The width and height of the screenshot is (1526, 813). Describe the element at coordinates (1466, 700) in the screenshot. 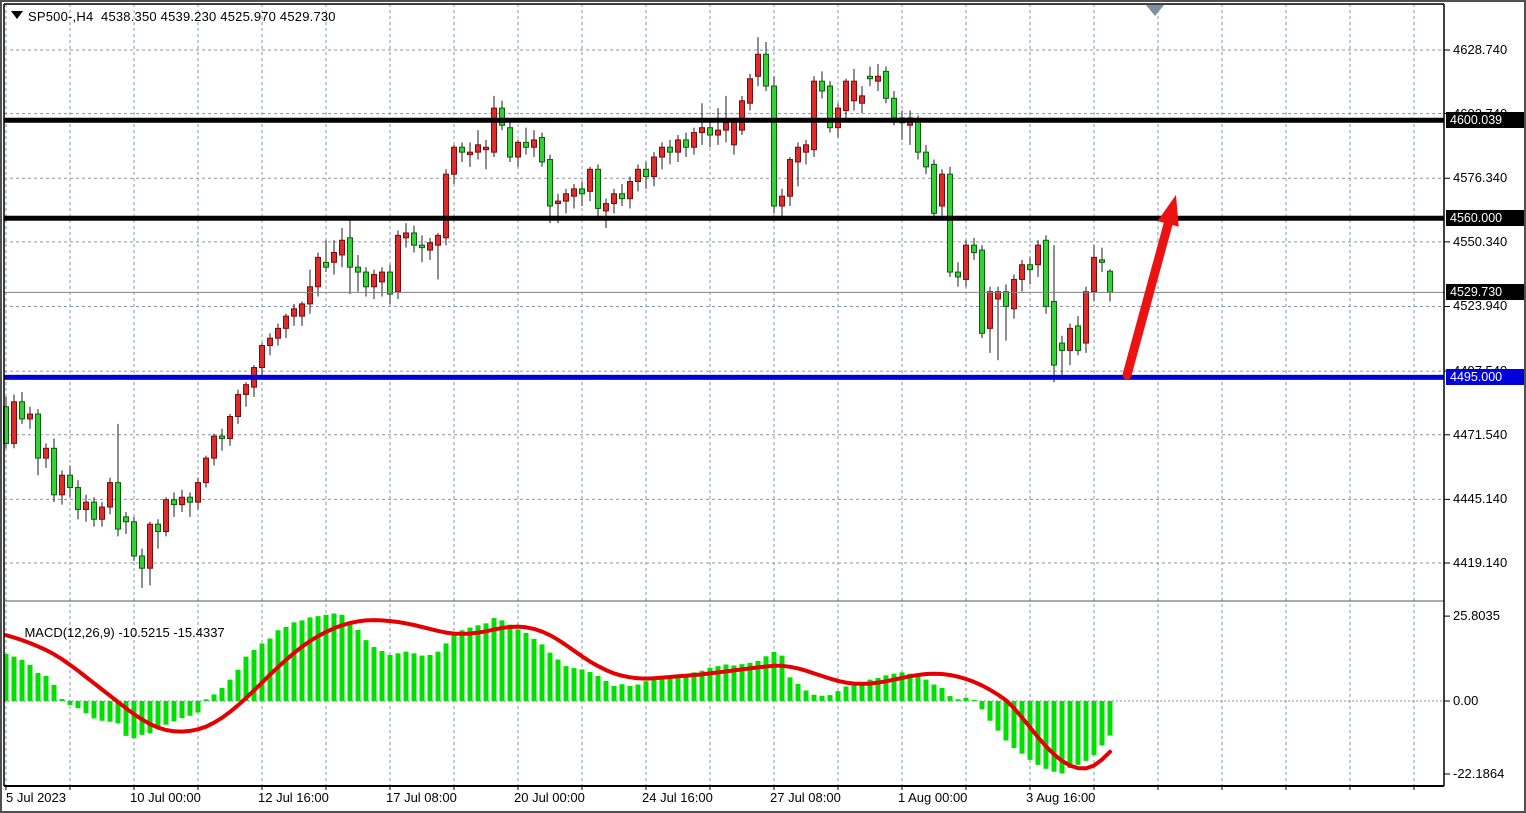

I see `macd-tick-label: 0.00` at that location.